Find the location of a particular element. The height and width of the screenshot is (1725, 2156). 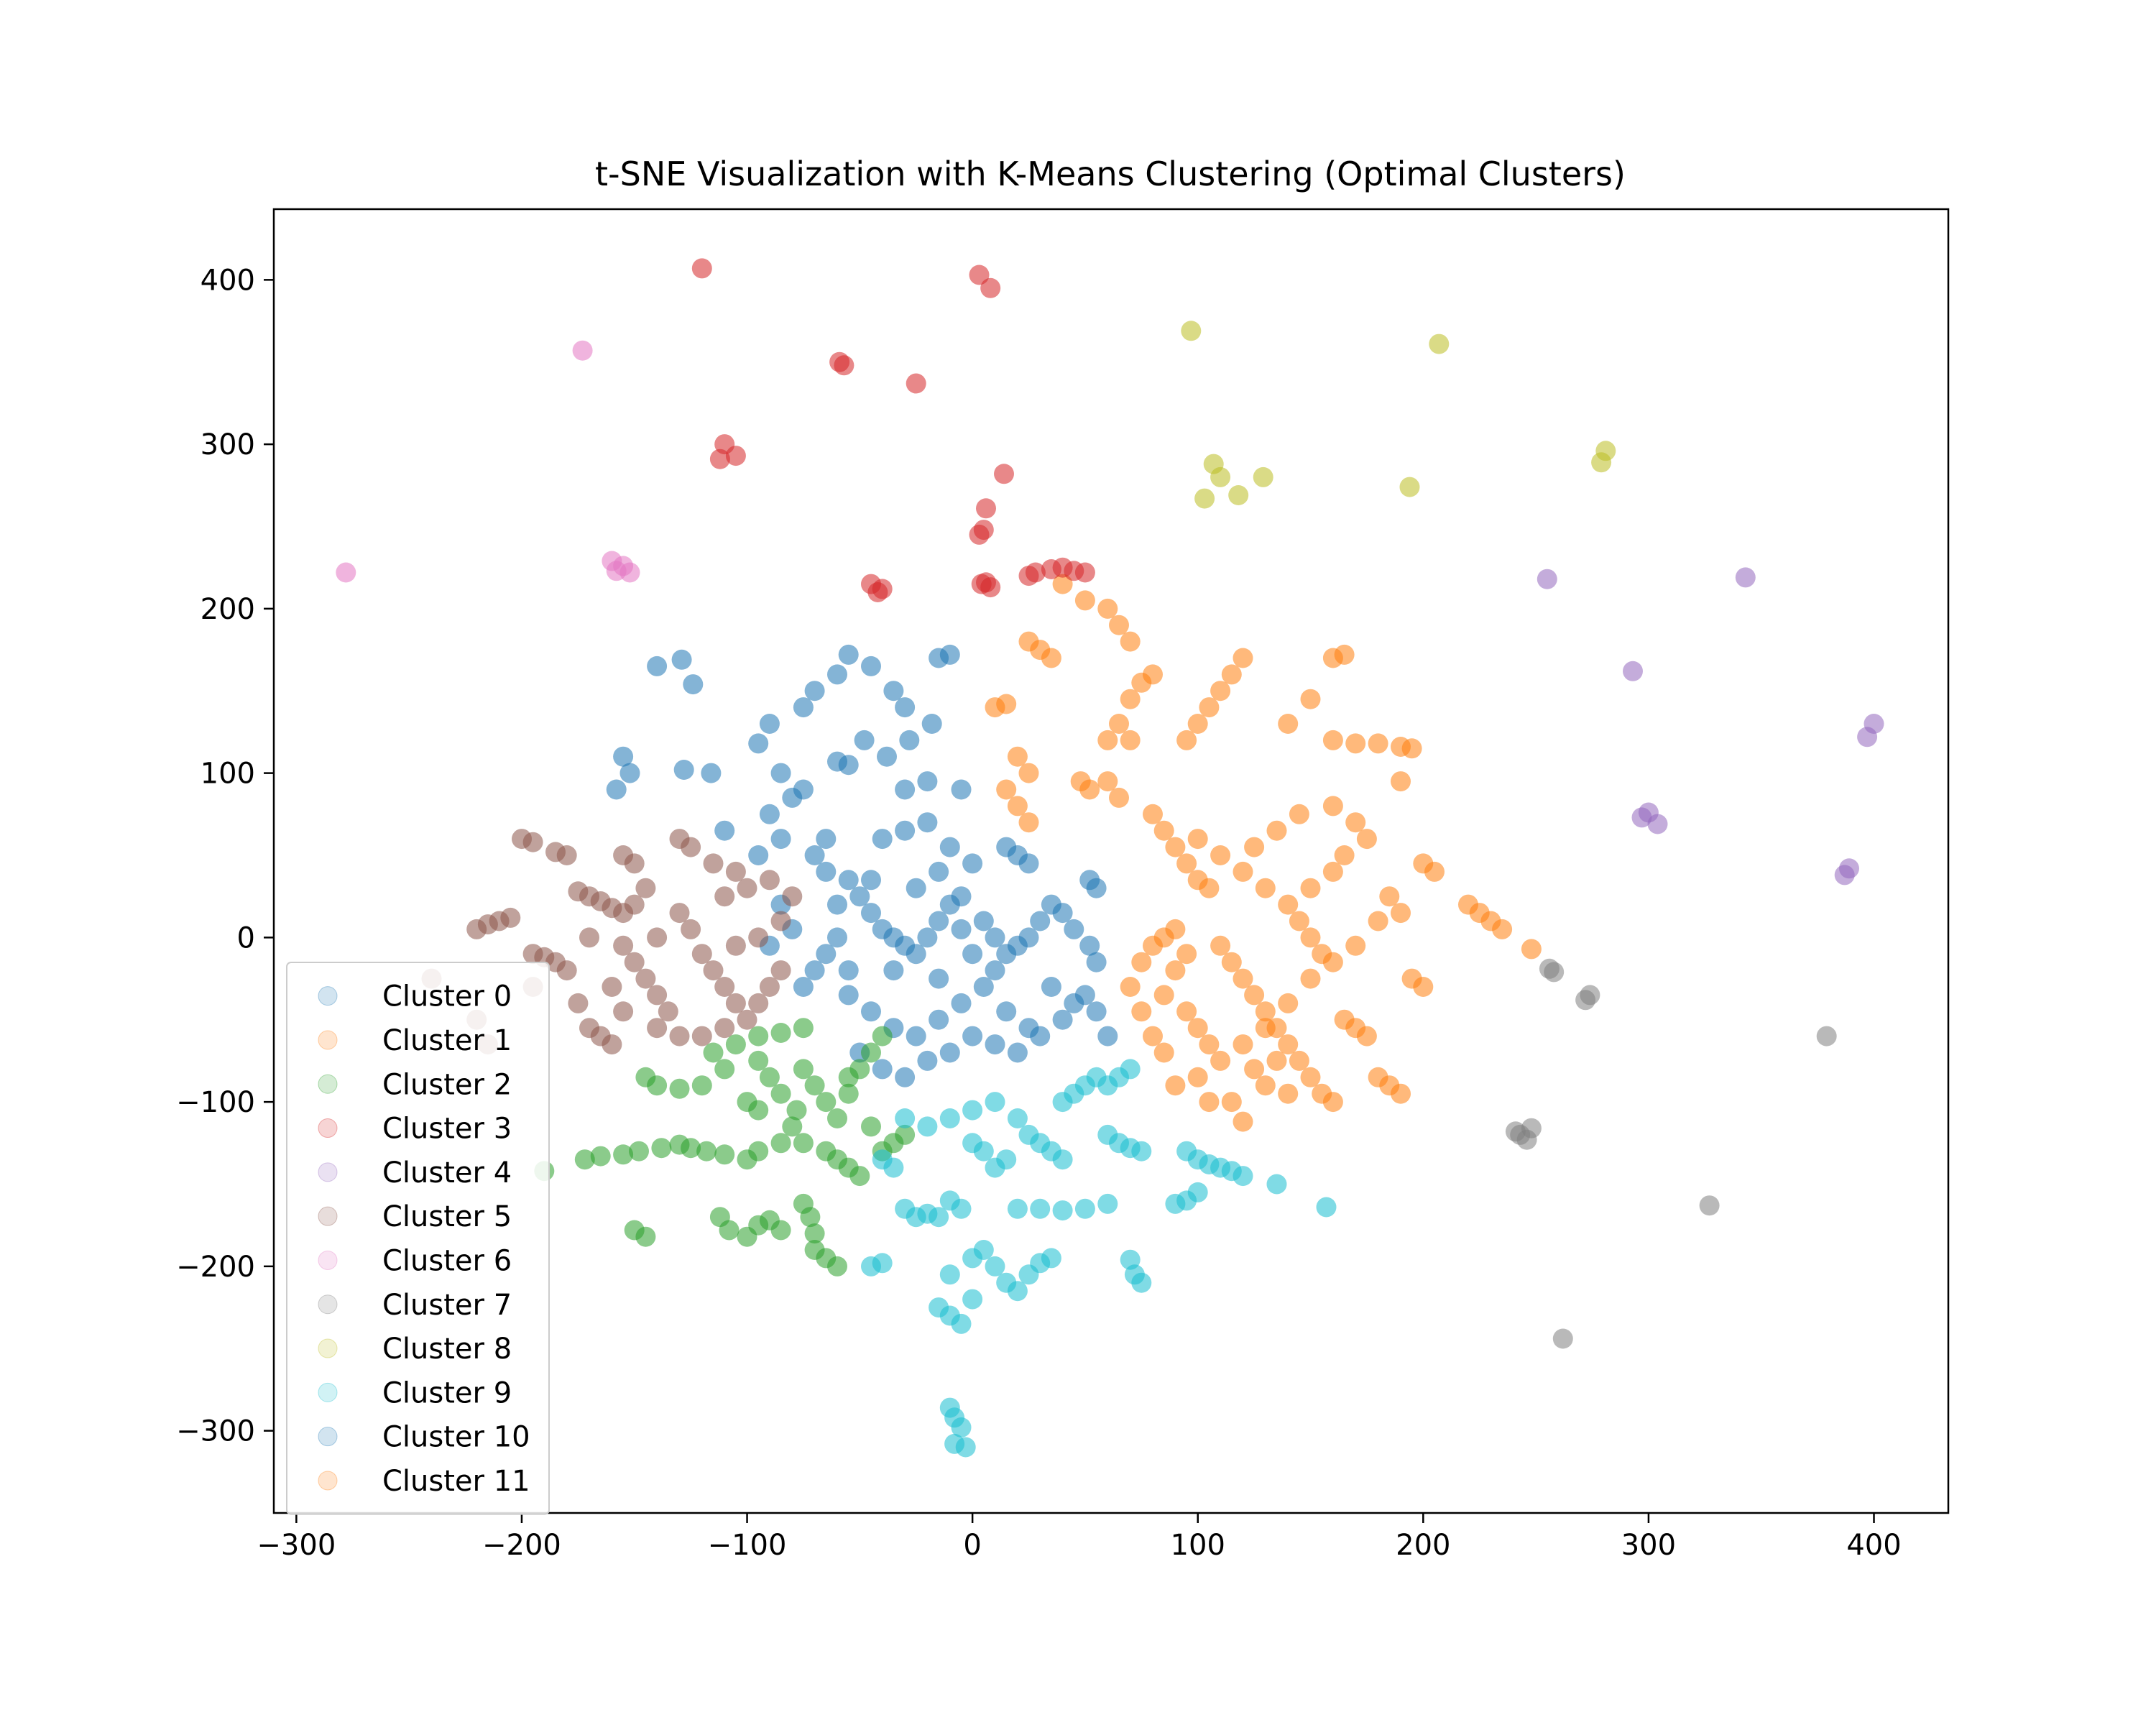

y-tick-label: 100 is located at coordinates (228, 774).